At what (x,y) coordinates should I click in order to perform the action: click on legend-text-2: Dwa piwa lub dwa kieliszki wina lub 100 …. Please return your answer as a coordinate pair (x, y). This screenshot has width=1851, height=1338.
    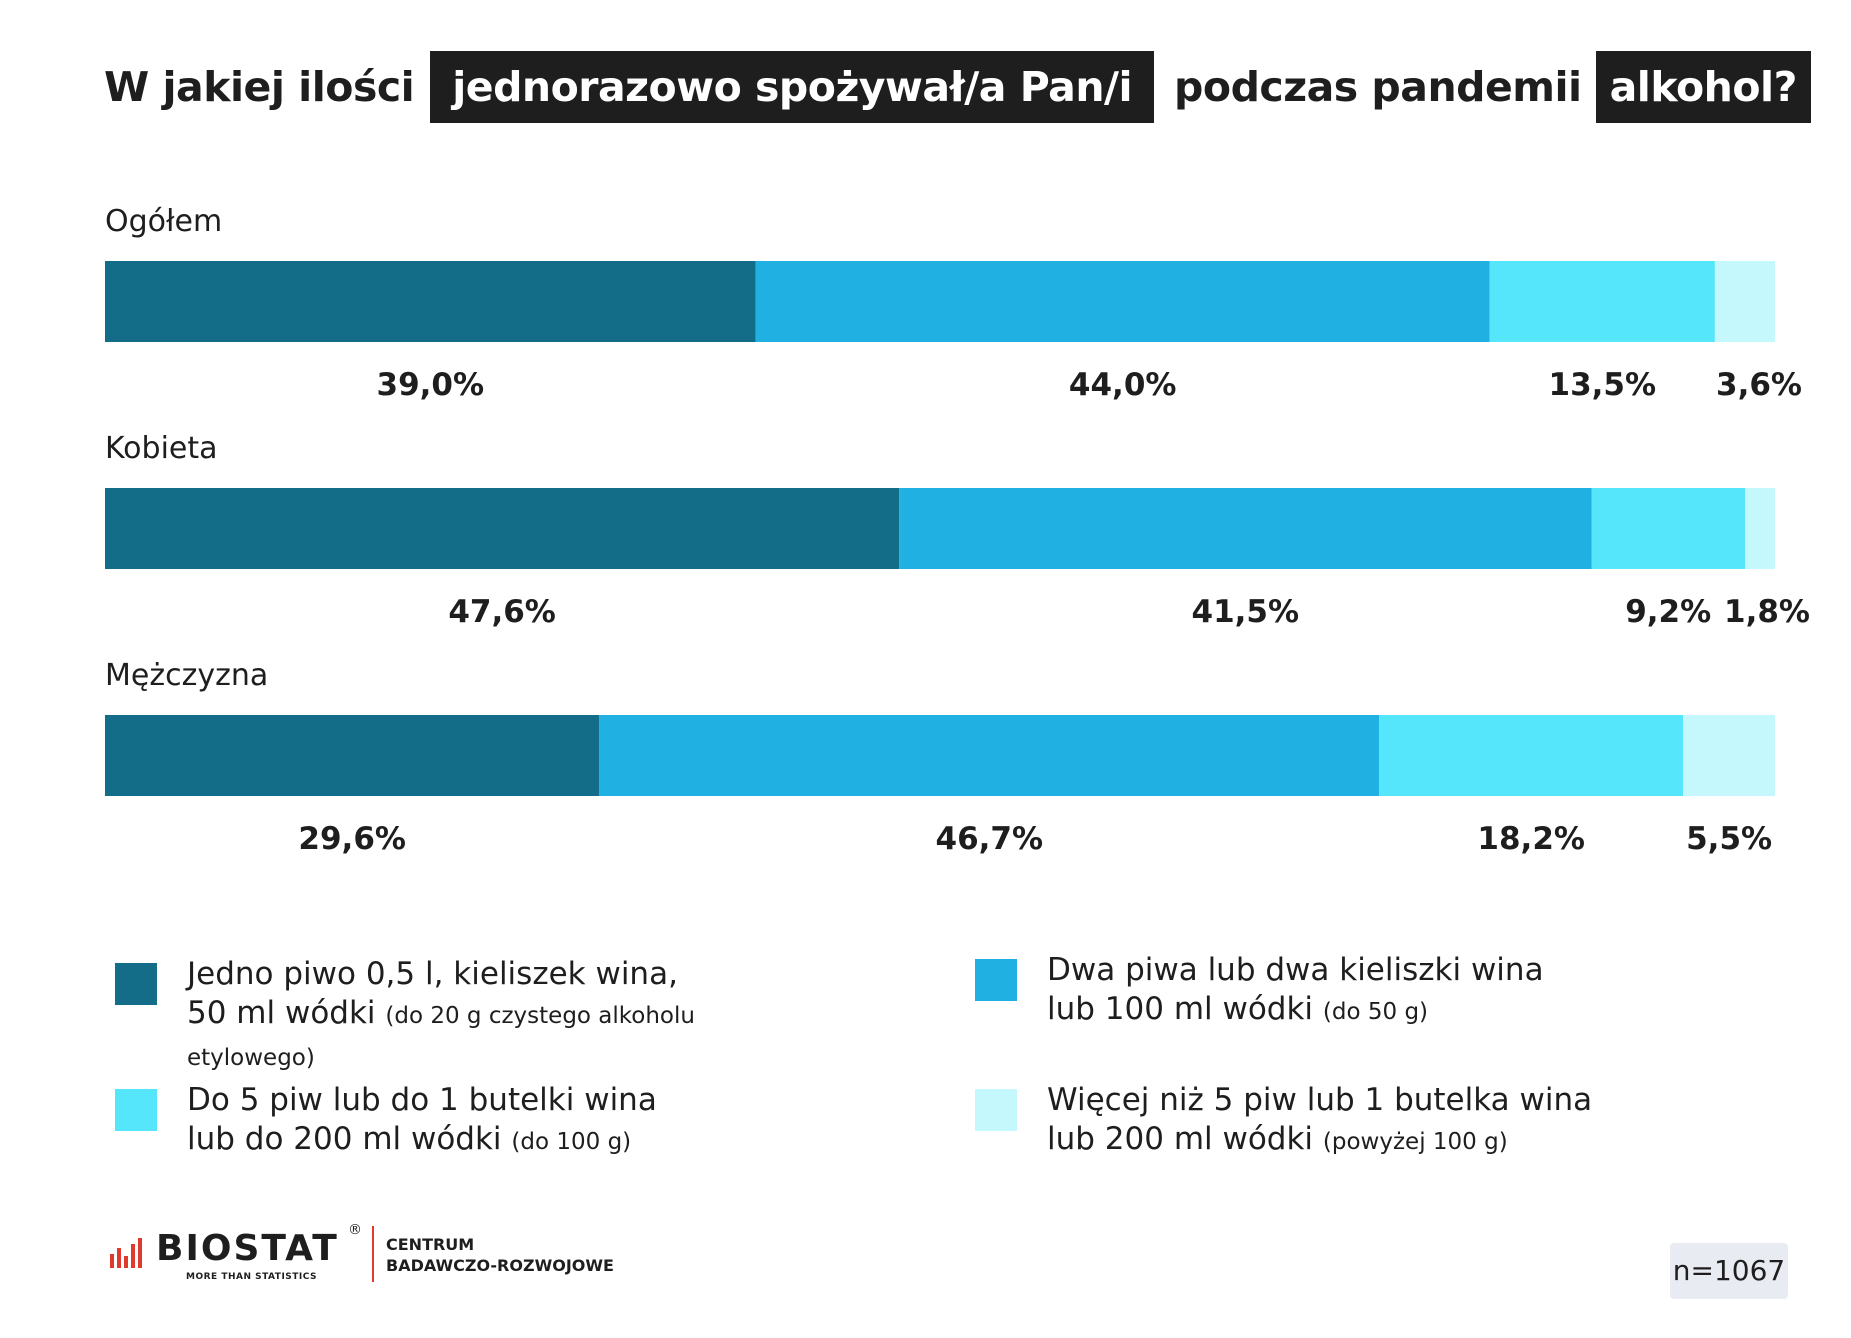
    Looking at the image, I should click on (1295, 991).